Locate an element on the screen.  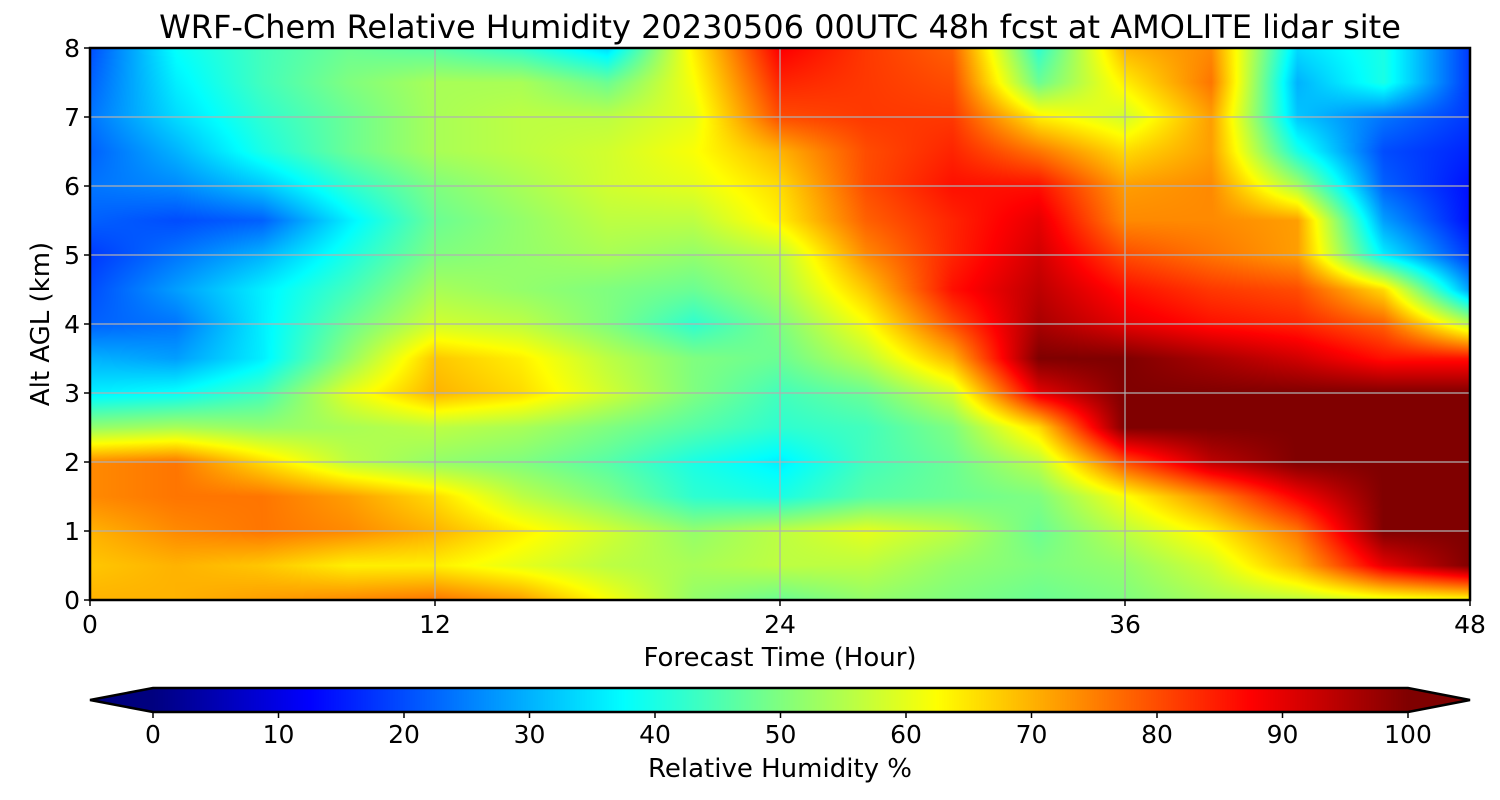
colorbar-tick-label: 30 is located at coordinates (530, 734).